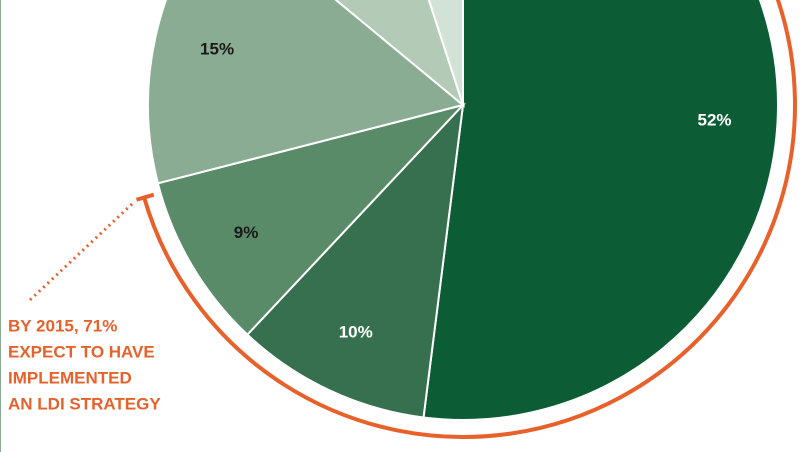 The width and height of the screenshot is (800, 452). What do you see at coordinates (81, 252) in the screenshot?
I see `pointer` at bounding box center [81, 252].